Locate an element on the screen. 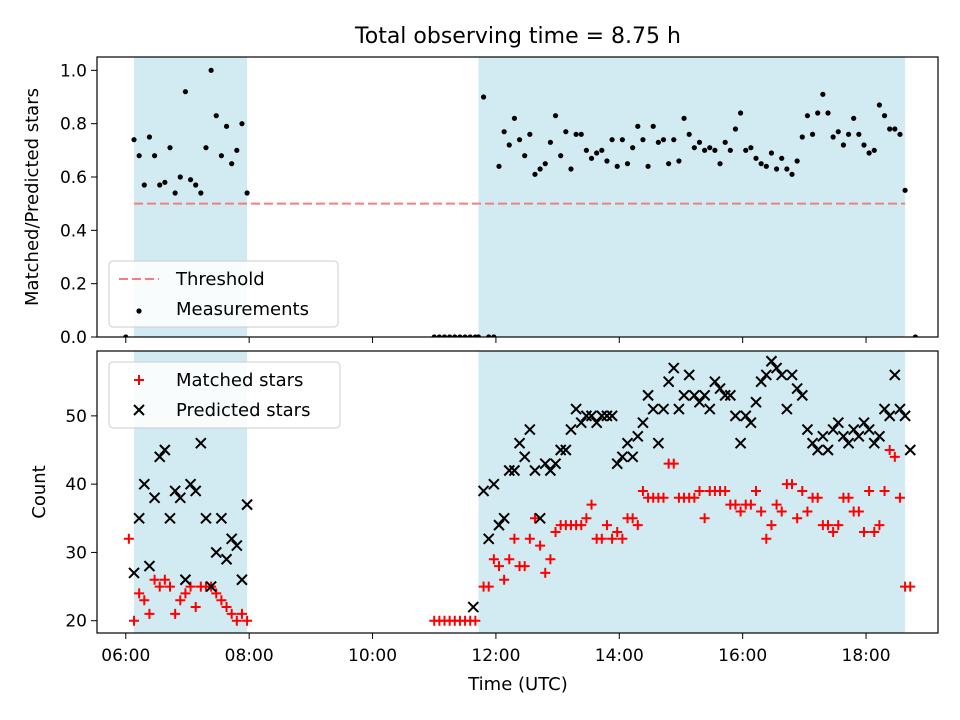  x-tick-label: 10:00 is located at coordinates (372, 656).